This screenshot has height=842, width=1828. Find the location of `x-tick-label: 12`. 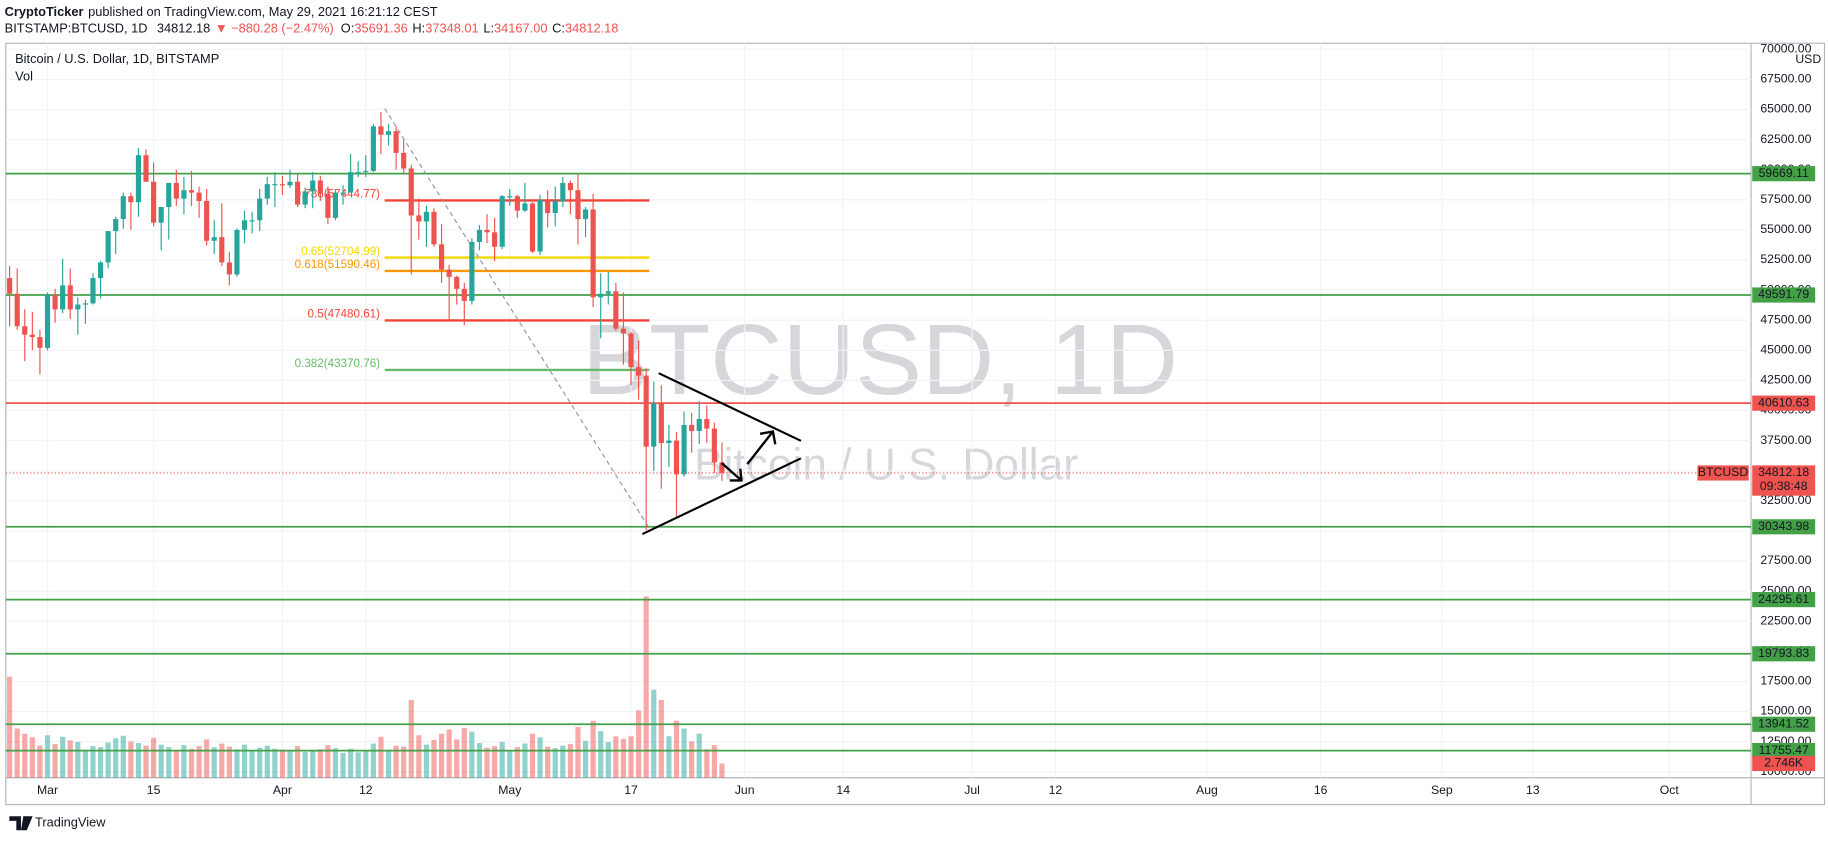

x-tick-label: 12 is located at coordinates (1056, 790).